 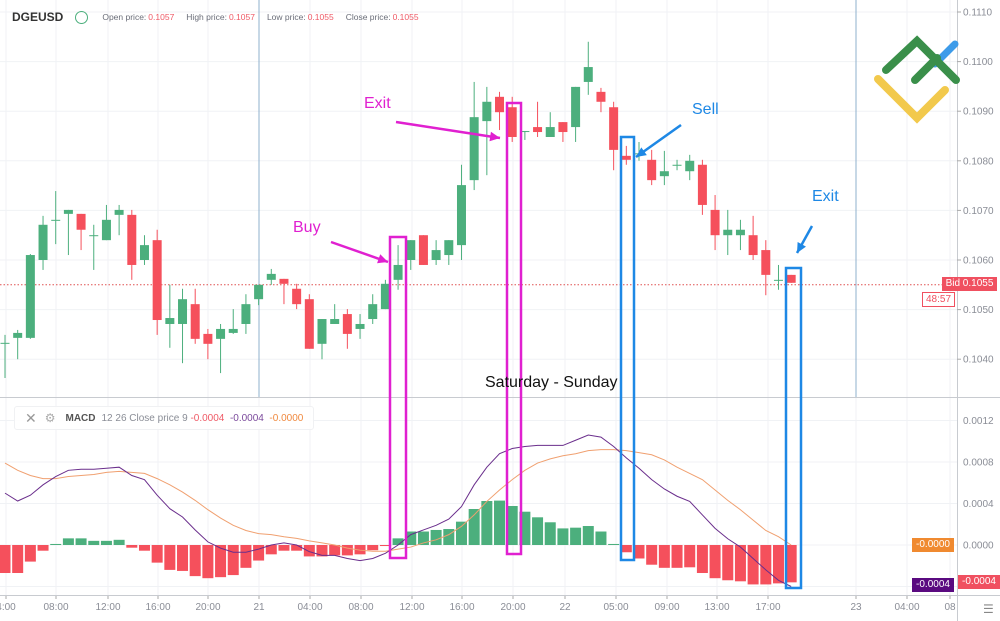 I want to click on time-tick-label: 21, so click(x=259, y=607).